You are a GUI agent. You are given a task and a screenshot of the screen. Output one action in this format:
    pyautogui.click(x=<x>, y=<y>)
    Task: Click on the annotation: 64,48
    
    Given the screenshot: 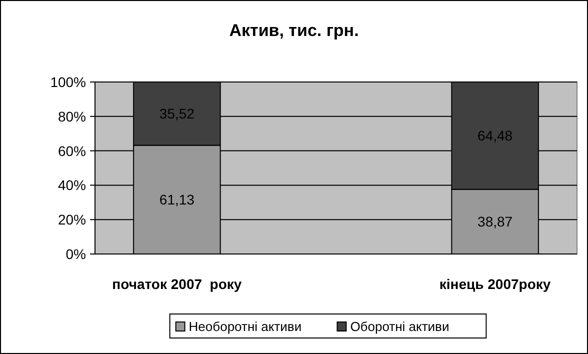 What is the action you would take?
    pyautogui.click(x=495, y=136)
    